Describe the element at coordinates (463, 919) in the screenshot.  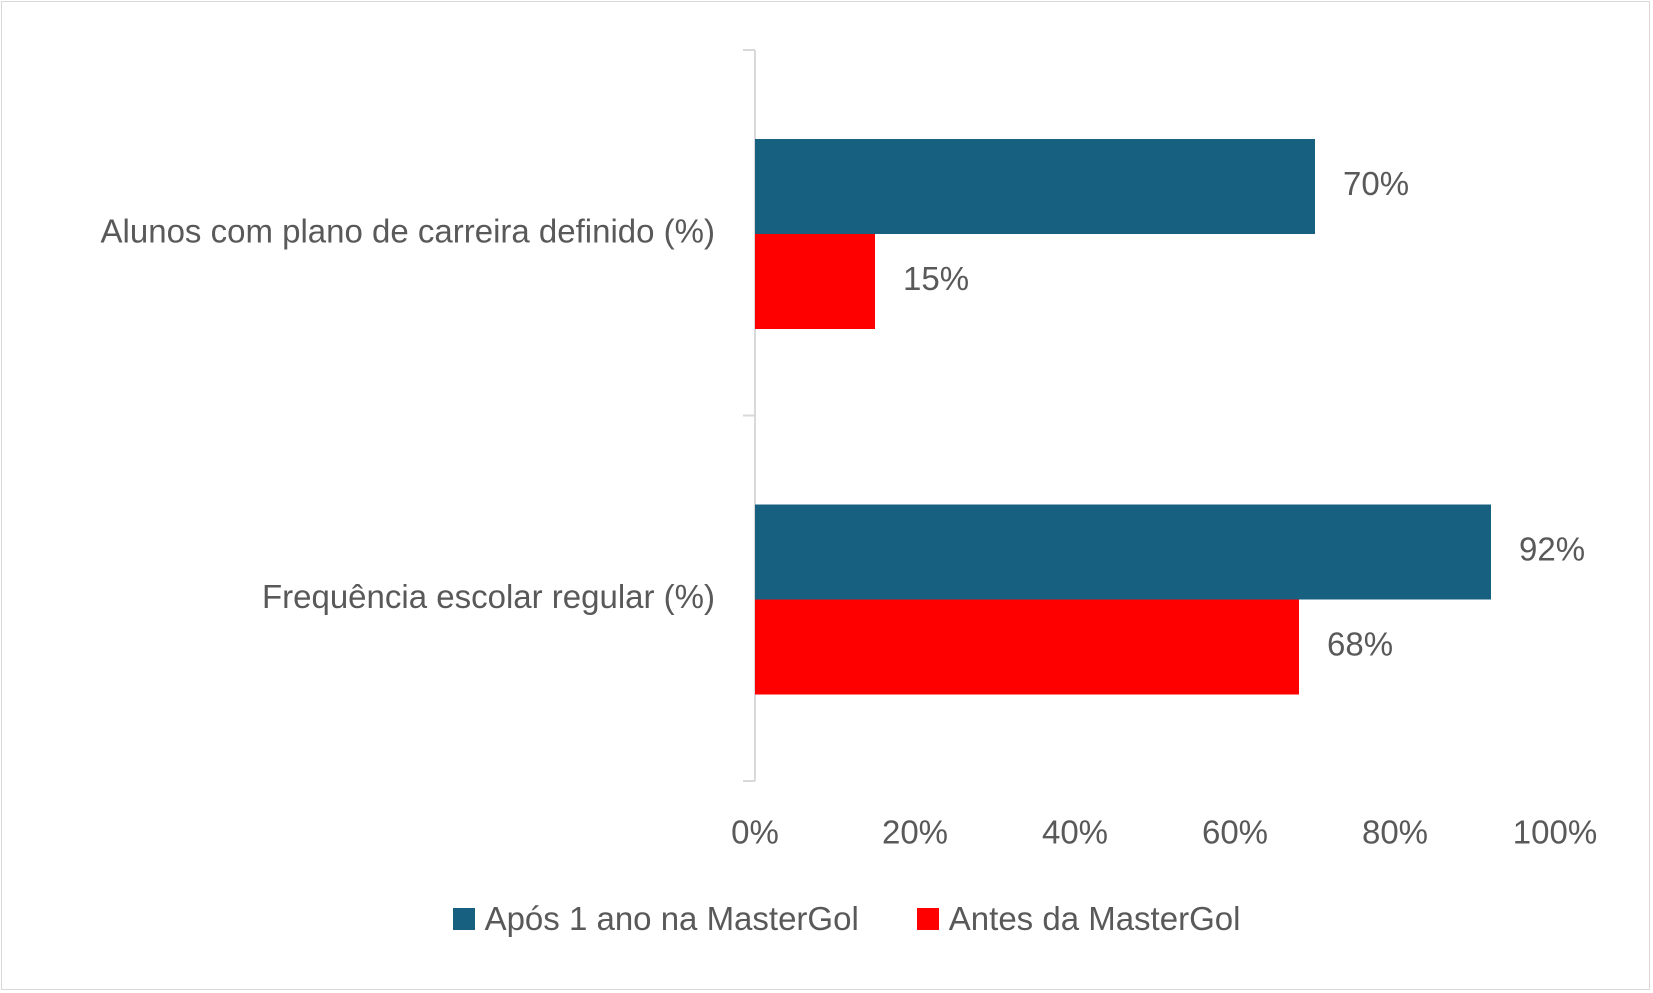
I see `legend-swatch-apos` at that location.